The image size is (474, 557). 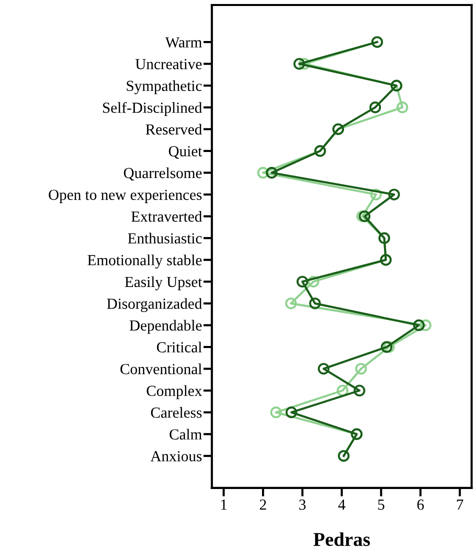 What do you see at coordinates (161, 368) in the screenshot?
I see `y-tick-label: Conventional` at bounding box center [161, 368].